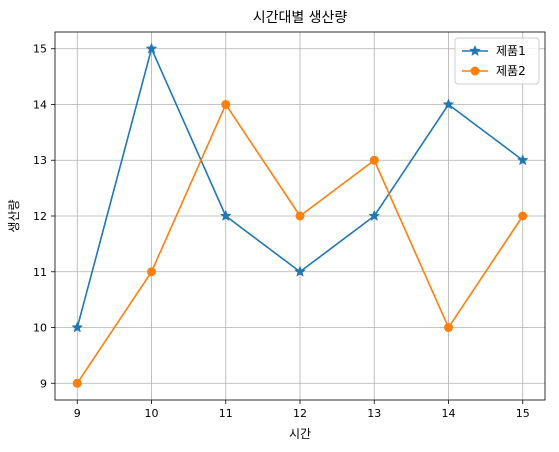  What do you see at coordinates (475, 50) in the screenshot?
I see `star-marker-icon` at bounding box center [475, 50].